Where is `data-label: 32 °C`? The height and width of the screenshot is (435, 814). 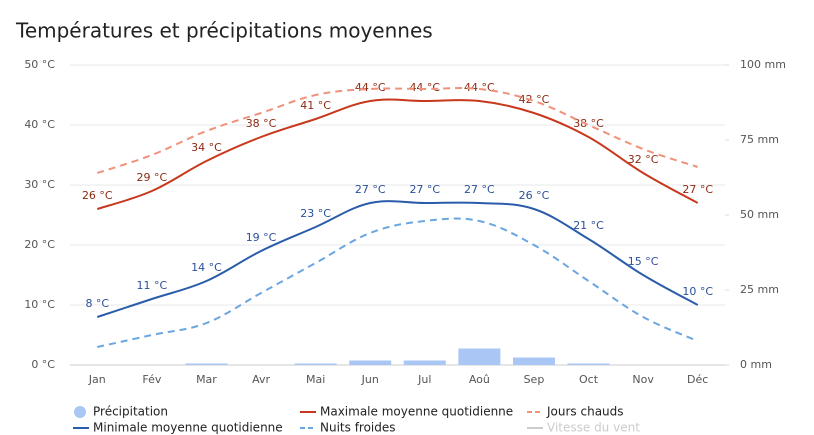 data-label: 32 °C is located at coordinates (643, 159).